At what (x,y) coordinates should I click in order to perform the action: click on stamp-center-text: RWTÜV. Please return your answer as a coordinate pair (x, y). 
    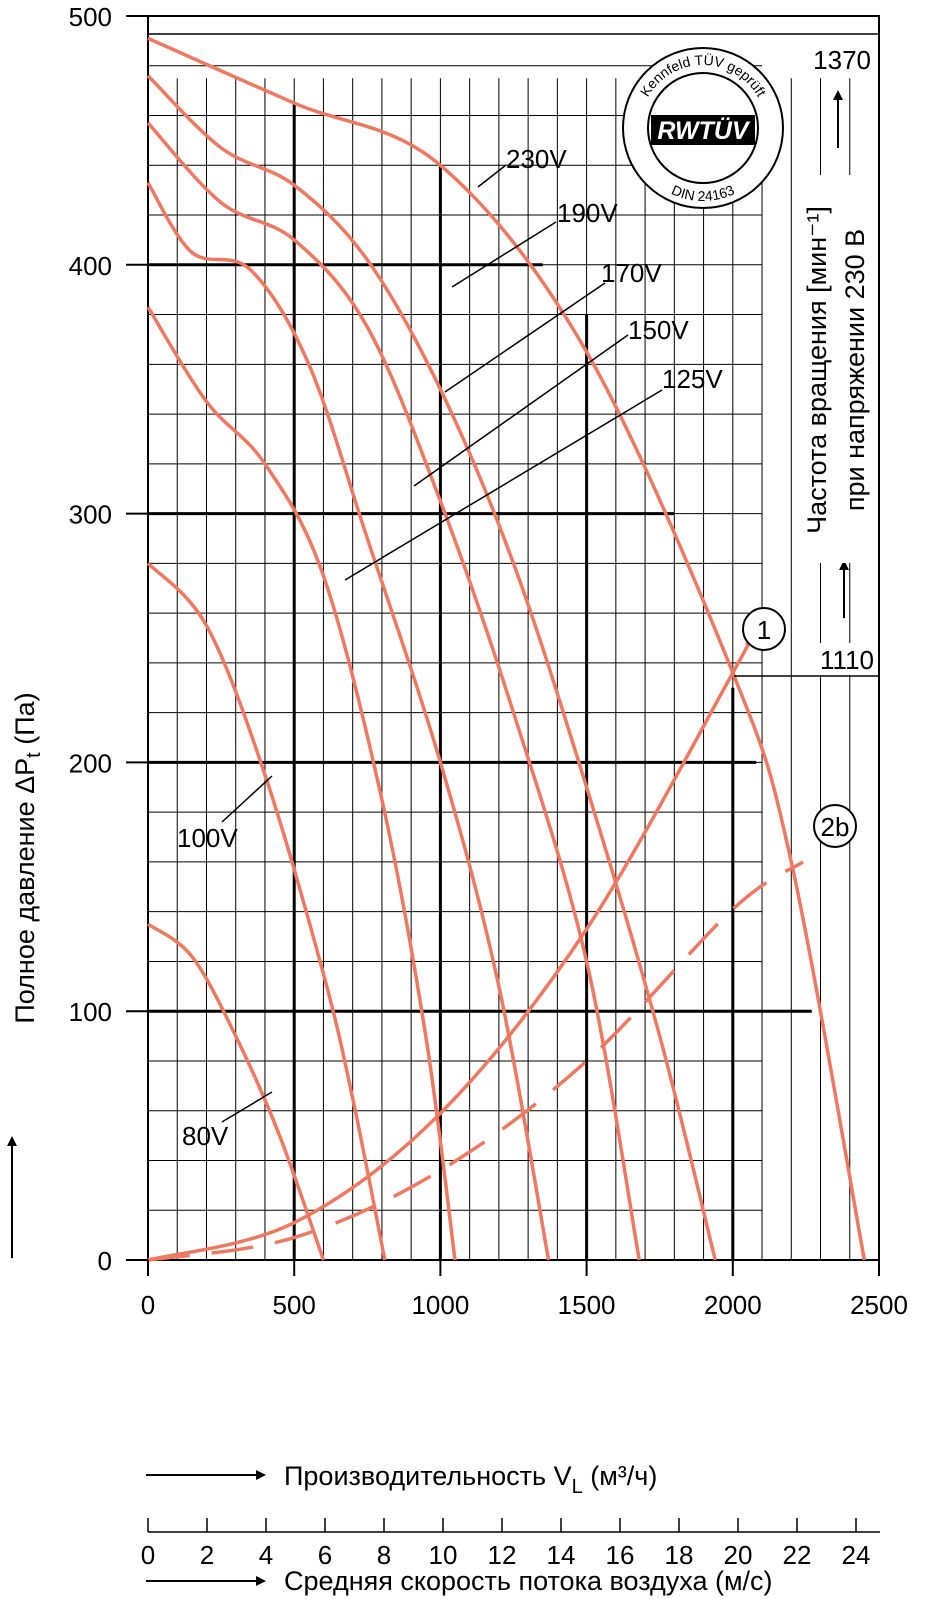
    Looking at the image, I should click on (704, 130).